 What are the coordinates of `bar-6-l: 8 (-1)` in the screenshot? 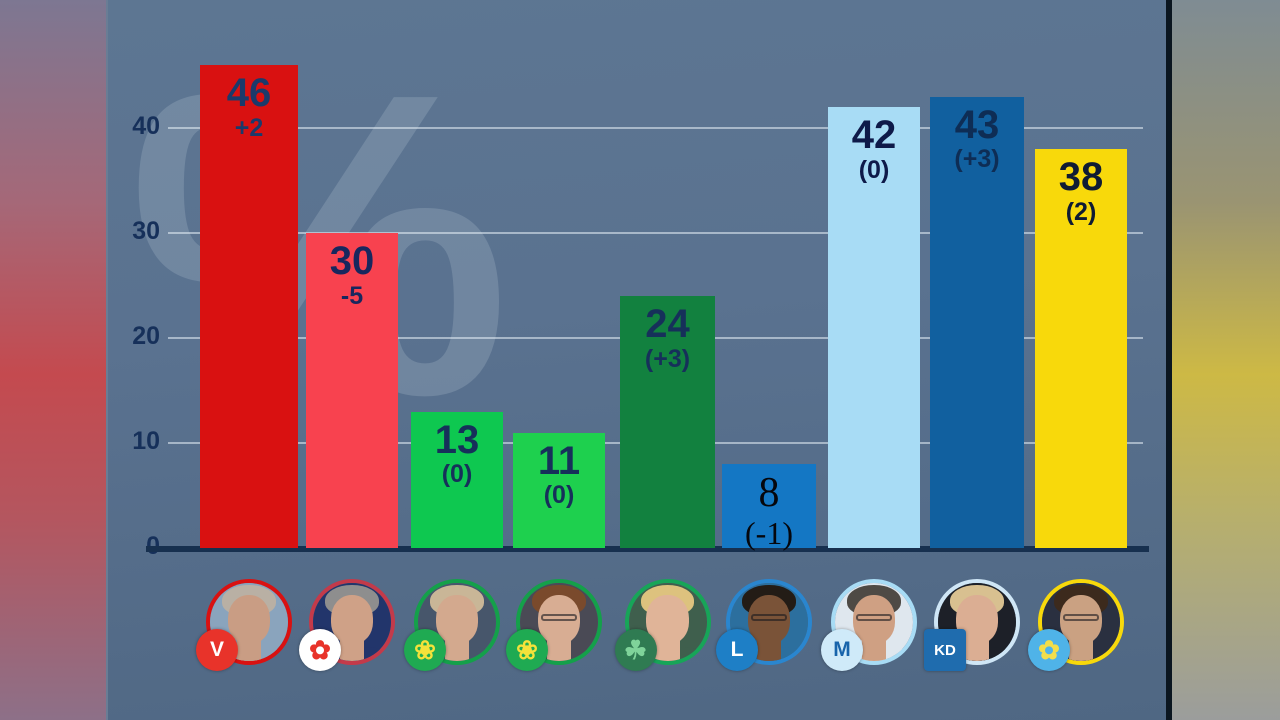 It's located at (769, 507).